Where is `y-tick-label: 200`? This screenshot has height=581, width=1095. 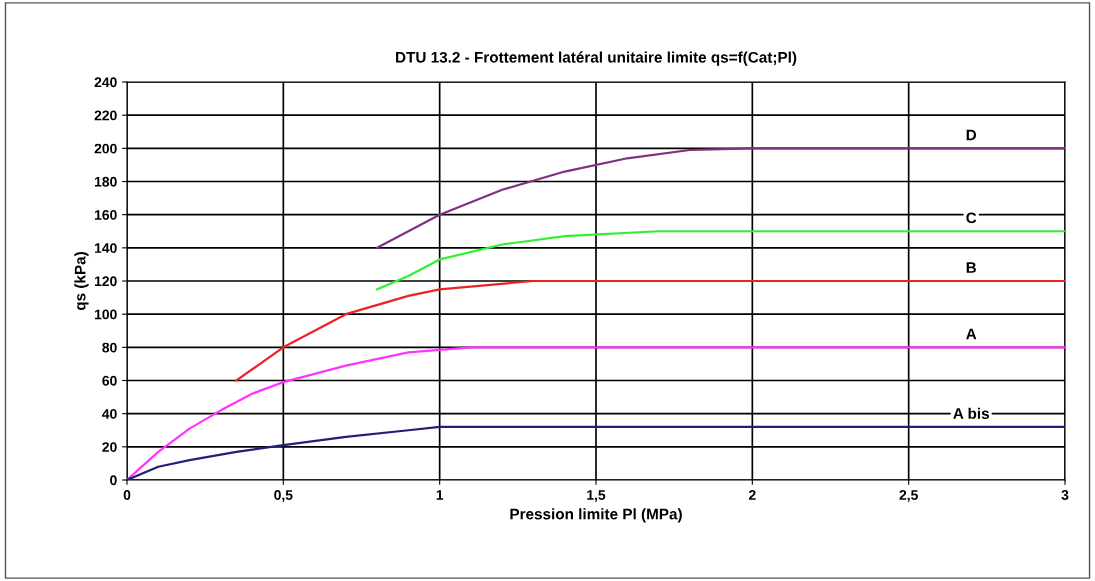 y-tick-label: 200 is located at coordinates (105, 148).